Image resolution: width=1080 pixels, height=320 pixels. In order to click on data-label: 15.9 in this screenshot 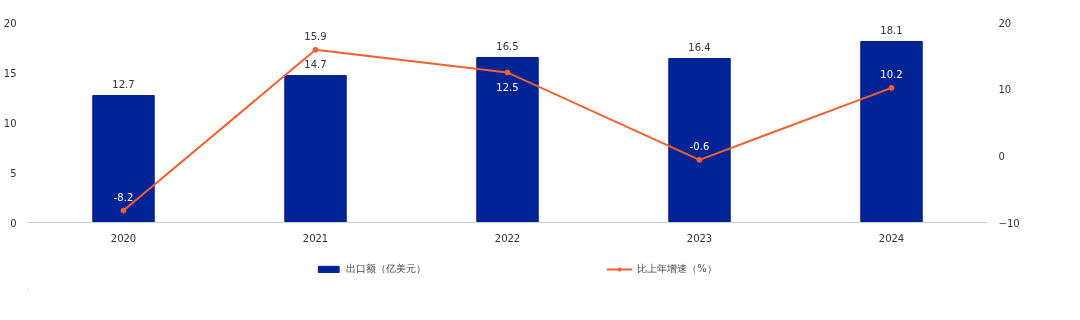, I will do `click(315, 36)`.